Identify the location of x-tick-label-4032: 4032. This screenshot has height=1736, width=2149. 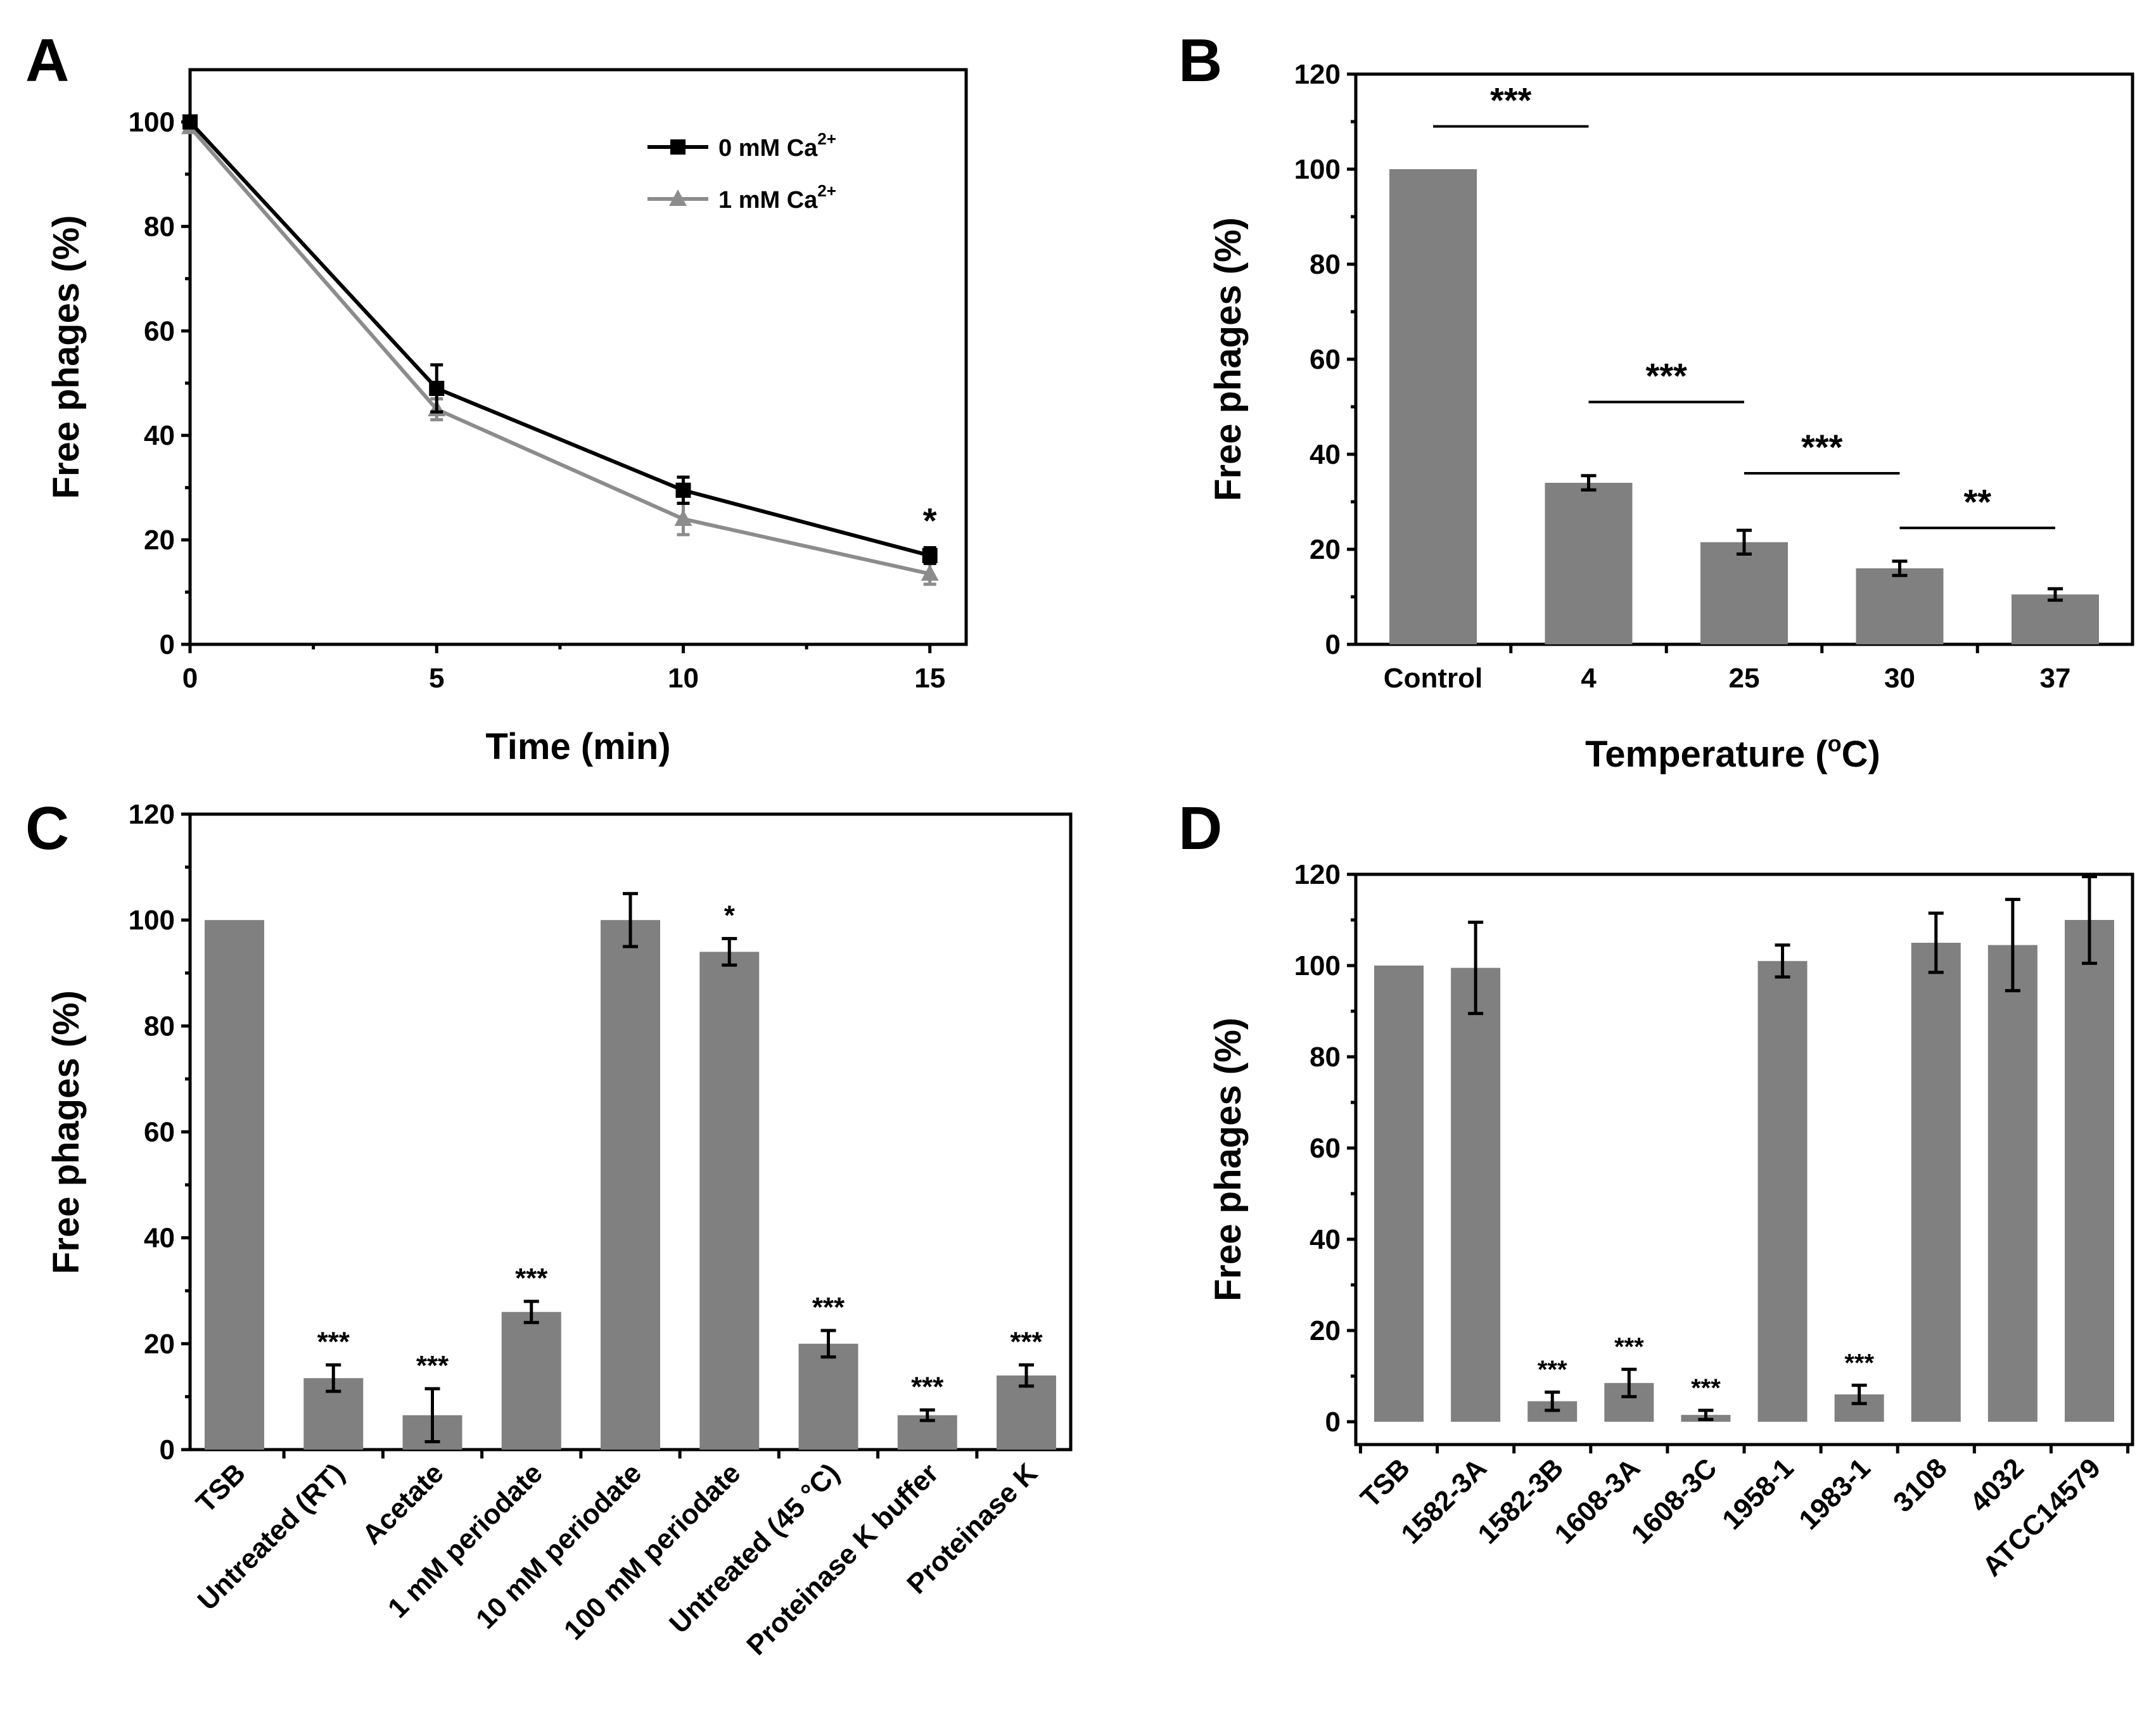
(1997, 1485).